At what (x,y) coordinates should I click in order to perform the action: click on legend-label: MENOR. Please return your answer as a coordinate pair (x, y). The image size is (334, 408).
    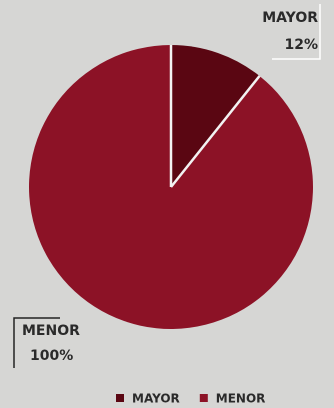
    Looking at the image, I should click on (241, 399).